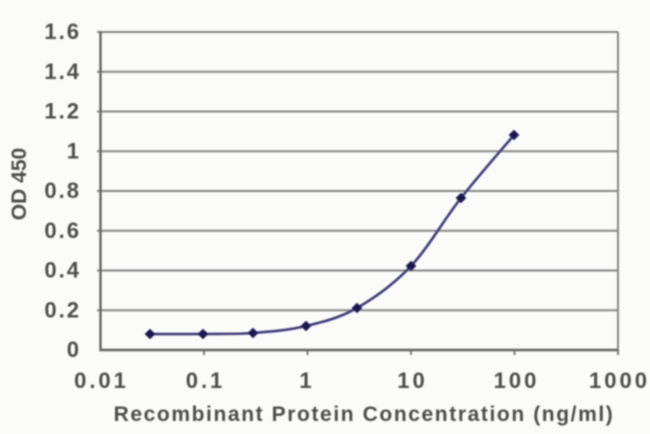 This screenshot has height=434, width=650. Describe the element at coordinates (412, 380) in the screenshot. I see `svg-text: 10` at that location.